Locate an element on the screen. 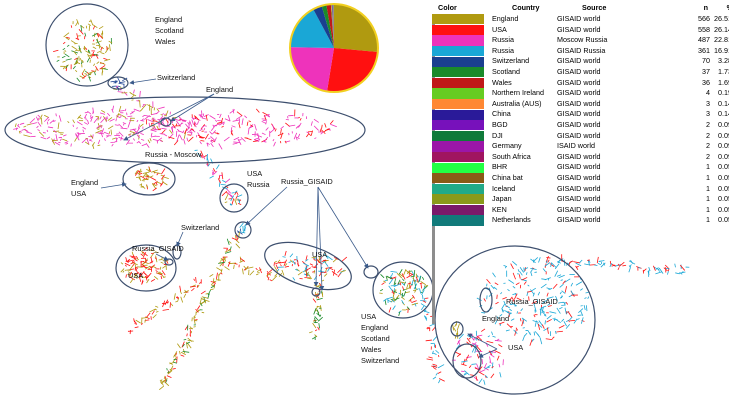  legend-country: Netherlands is located at coordinates (511, 220).